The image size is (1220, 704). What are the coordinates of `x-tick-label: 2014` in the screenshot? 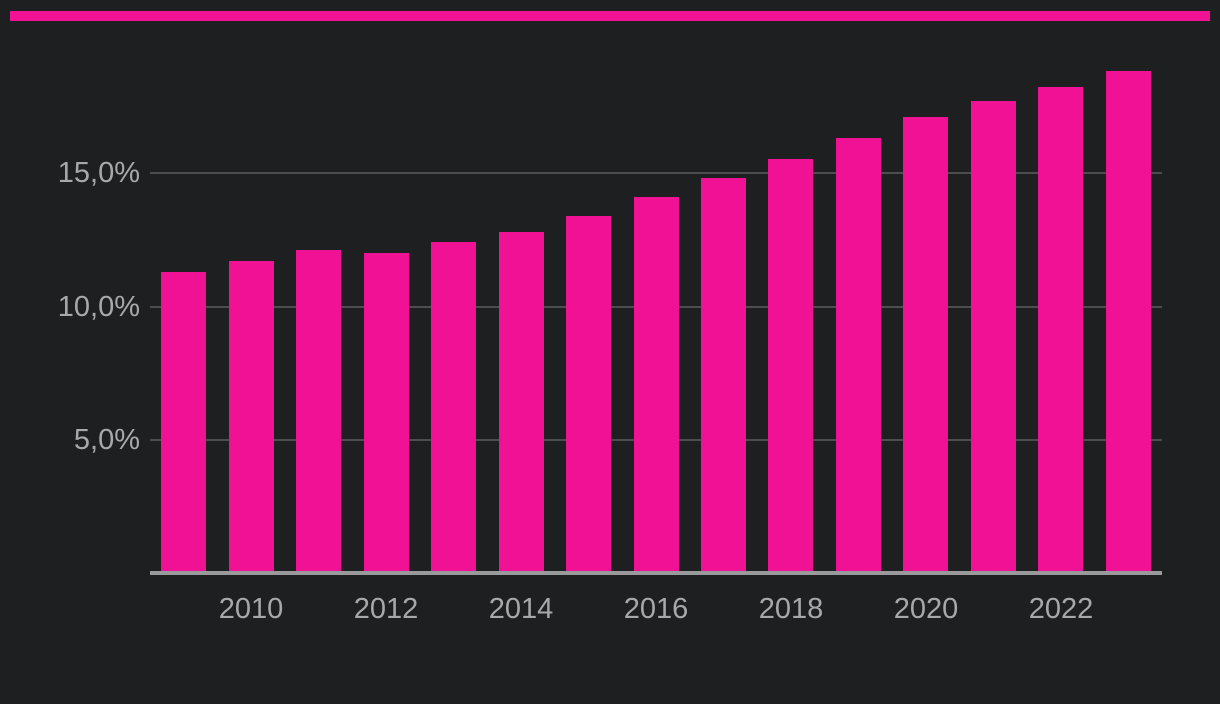 It's located at (521, 609).